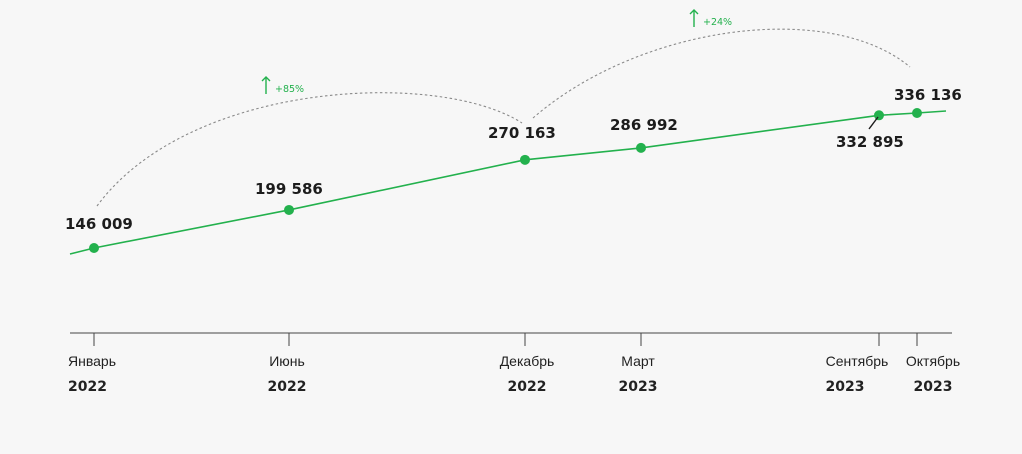 The width and height of the screenshot is (1022, 454). What do you see at coordinates (638, 361) in the screenshot?
I see `x-tick-label-month: Март` at bounding box center [638, 361].